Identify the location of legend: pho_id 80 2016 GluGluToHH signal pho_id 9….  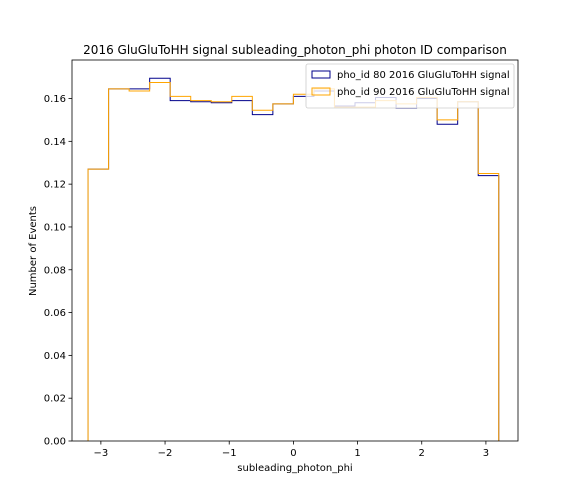
(410, 86).